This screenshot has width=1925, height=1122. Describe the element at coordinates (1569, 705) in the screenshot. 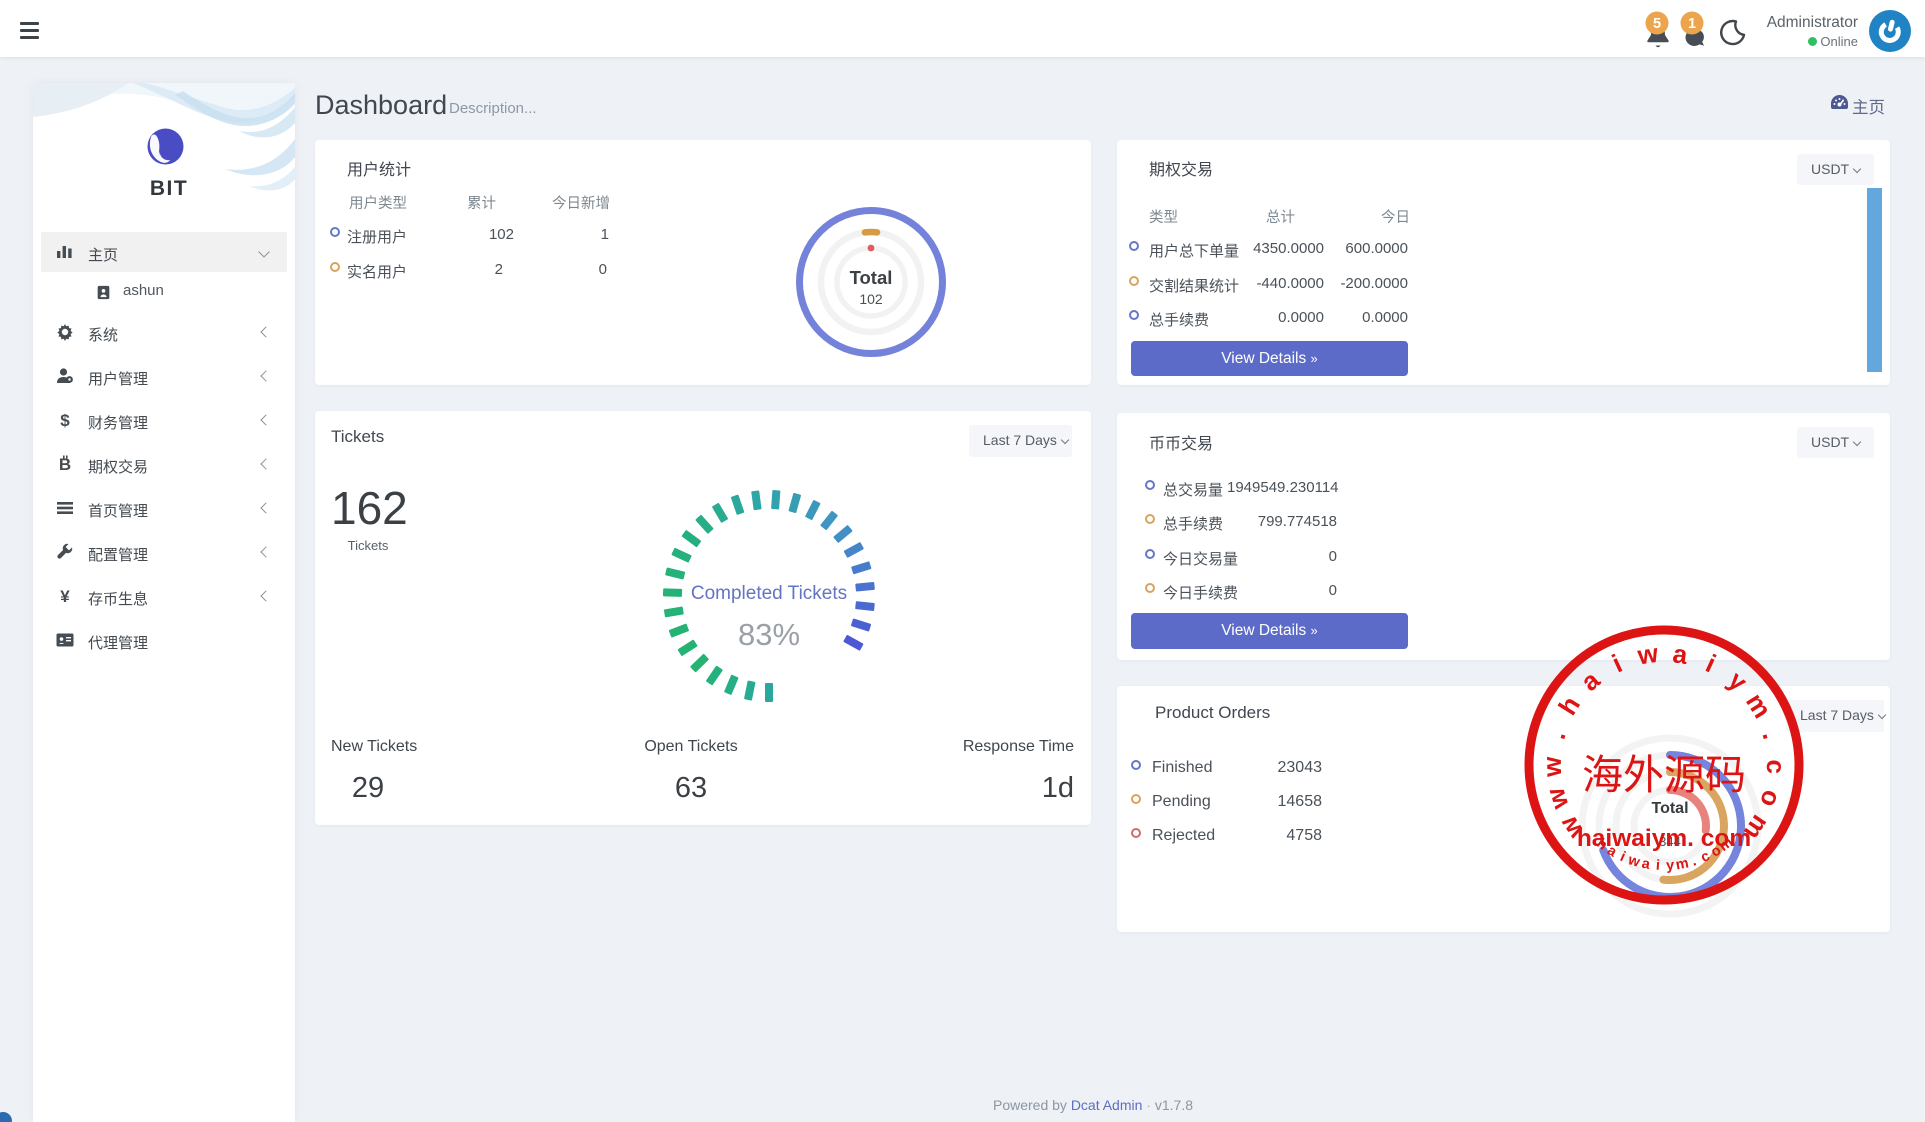

I see `svg-text: h` at that location.